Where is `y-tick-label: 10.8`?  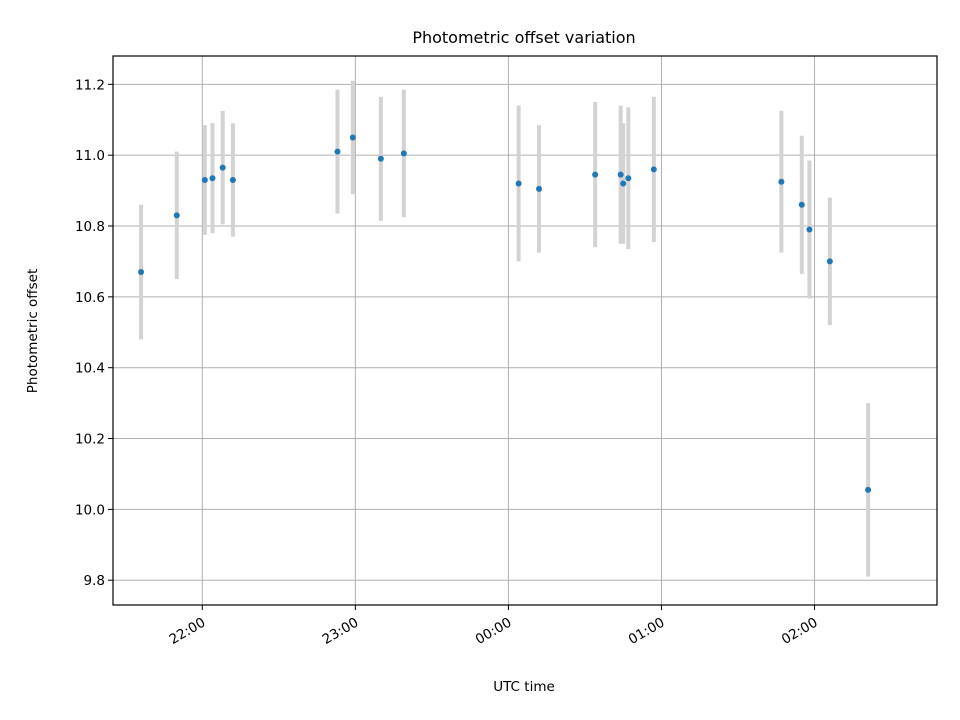 y-tick-label: 10.8 is located at coordinates (90, 227).